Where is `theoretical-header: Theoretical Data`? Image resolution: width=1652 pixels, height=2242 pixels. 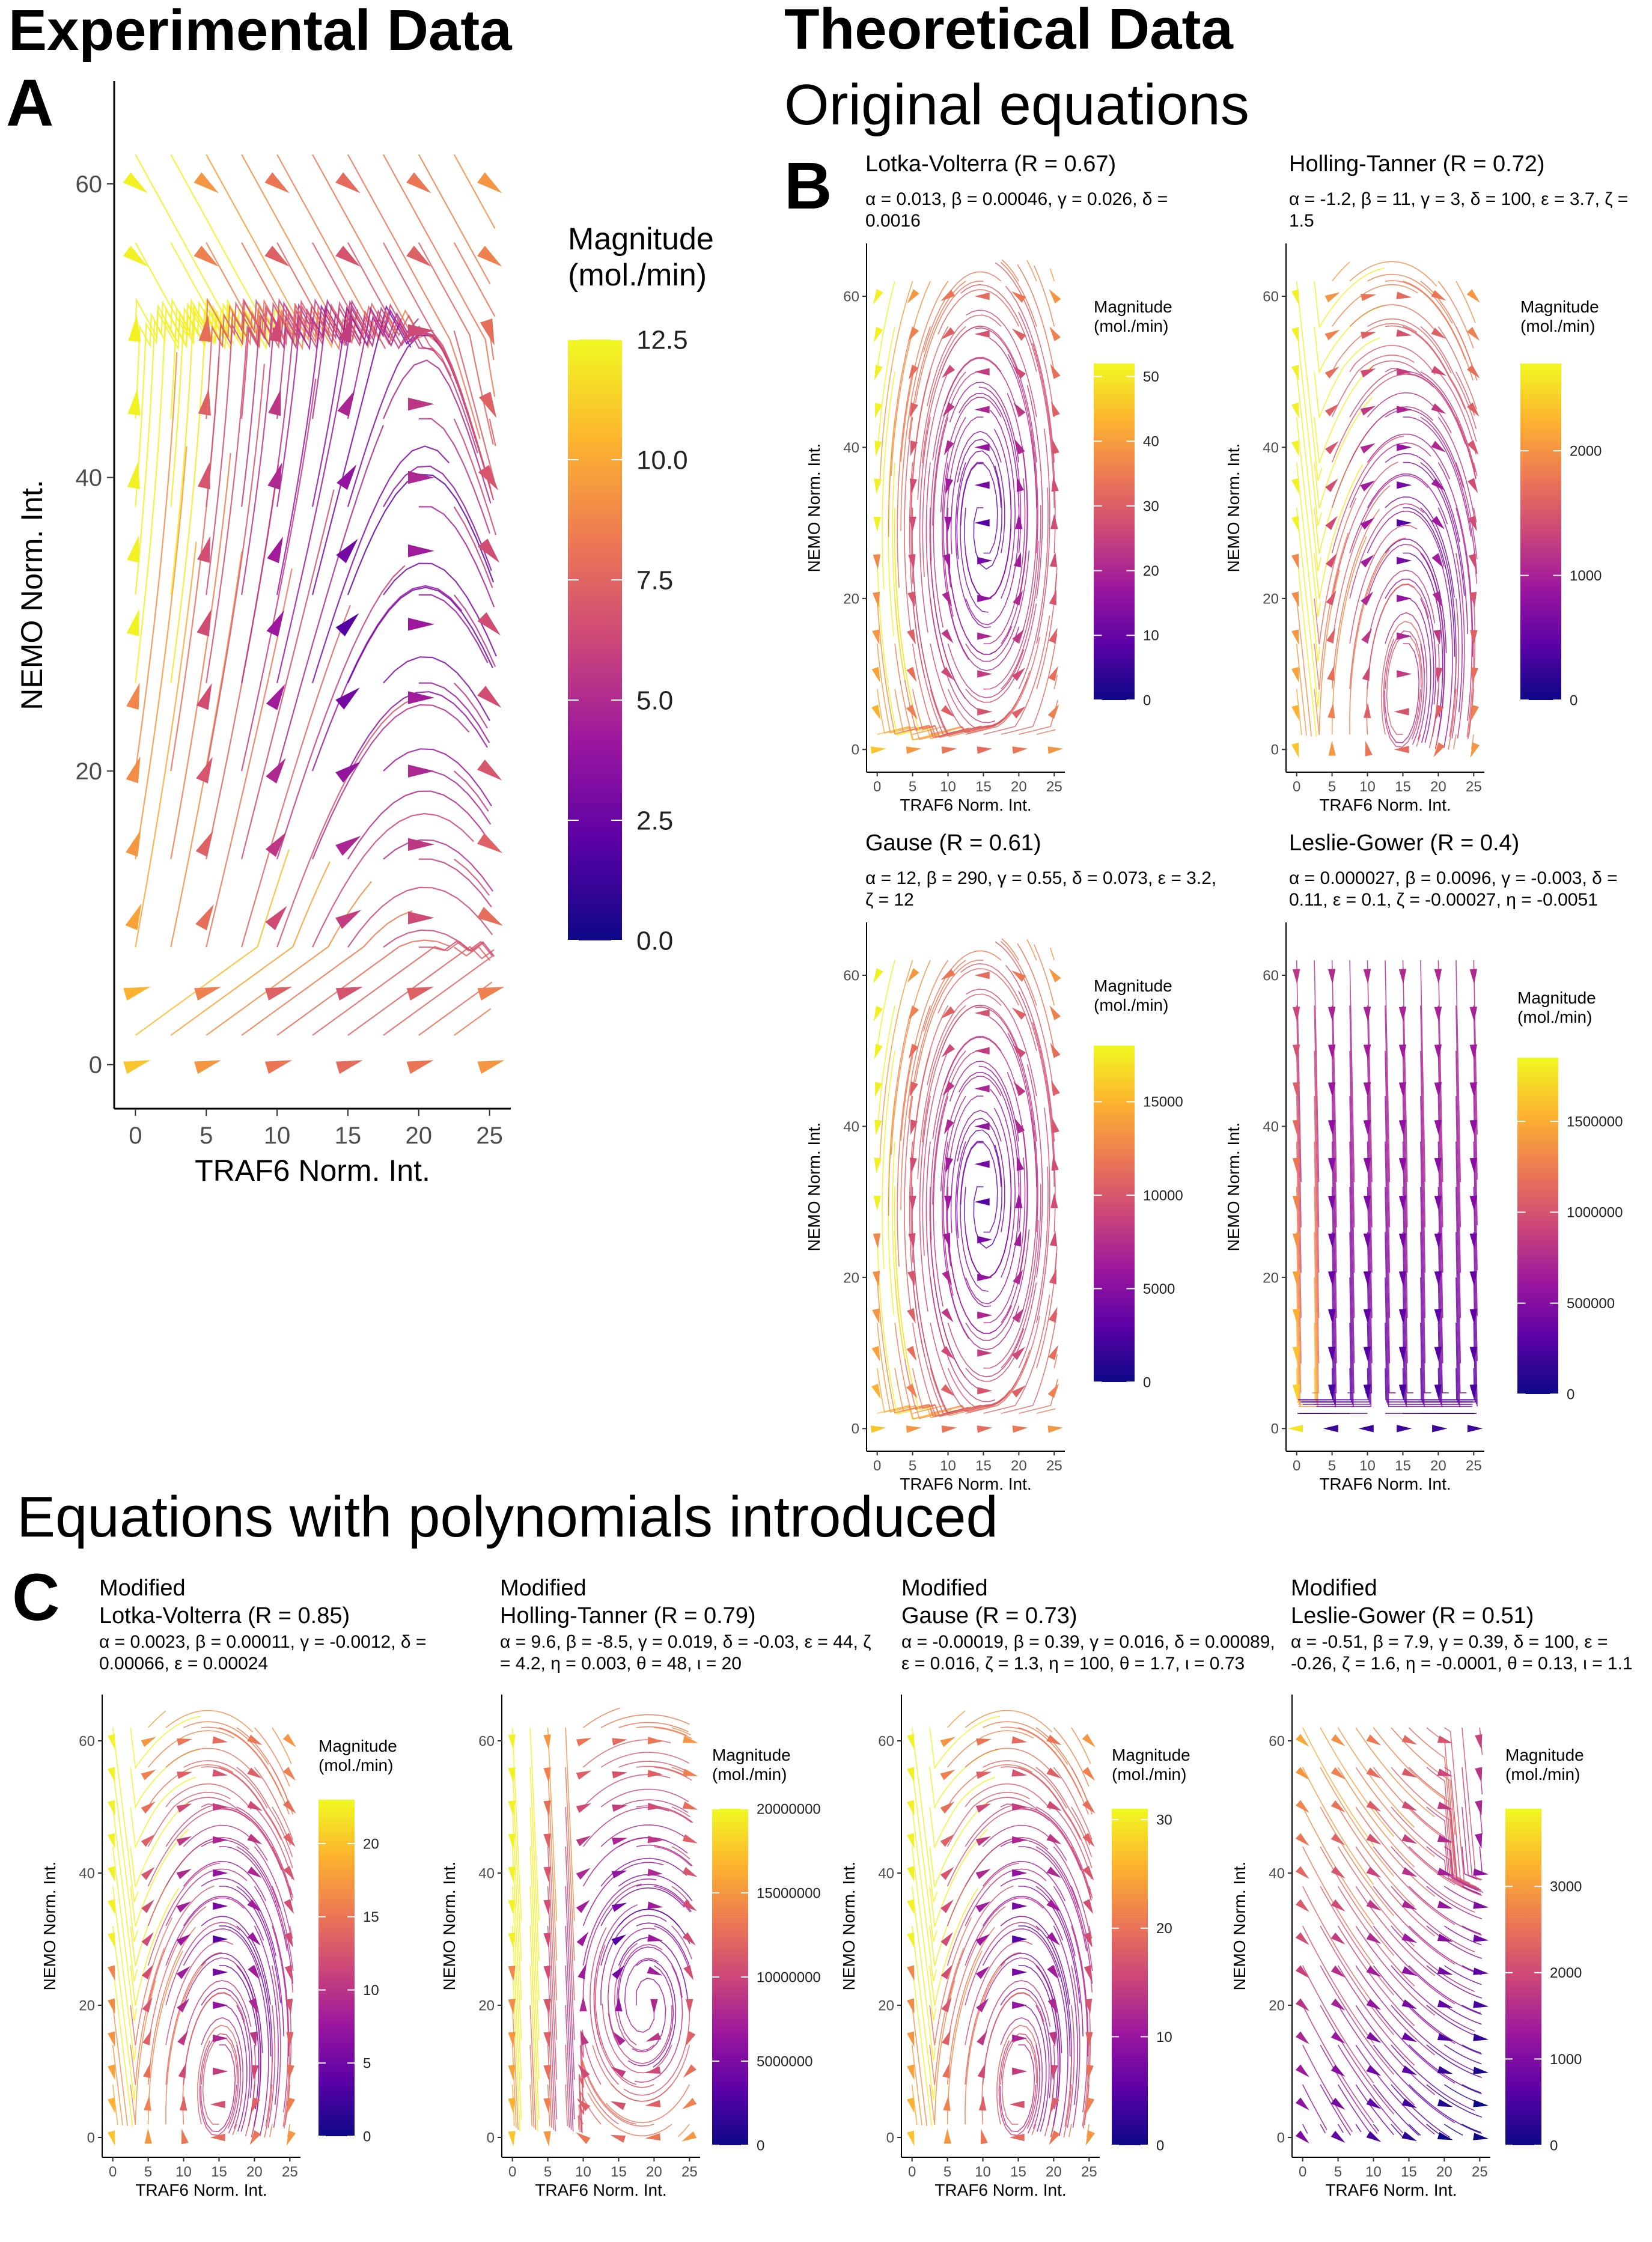
theoretical-header: Theoretical Data is located at coordinates (1008, 30).